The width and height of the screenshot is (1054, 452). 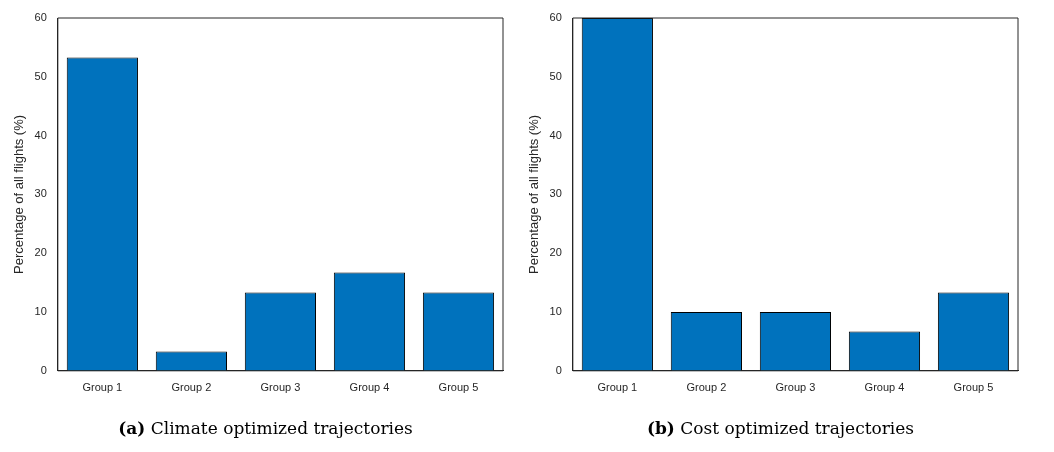 I want to click on text: (a) Climate optimized trajectories, so click(x=265, y=428).